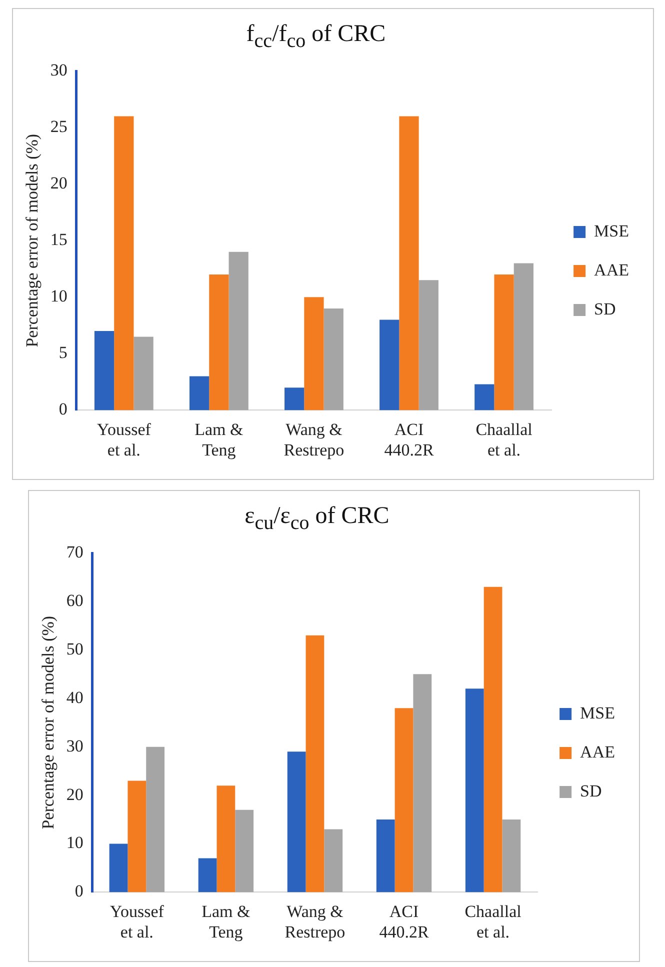 This screenshot has width=665, height=967. Describe the element at coordinates (59, 126) in the screenshot. I see `y-tick-label: 25` at that location.